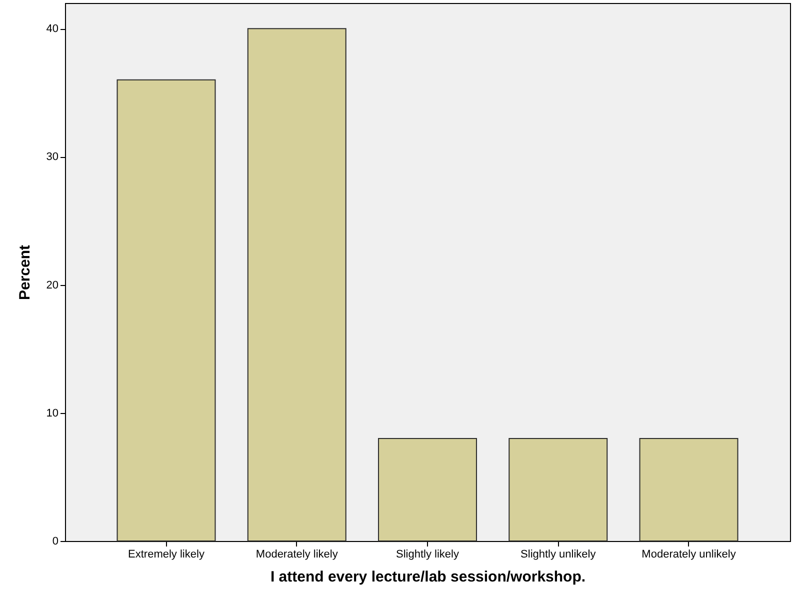 The image size is (794, 601). I want to click on x-tick-label: Moderately unlikely, so click(689, 554).